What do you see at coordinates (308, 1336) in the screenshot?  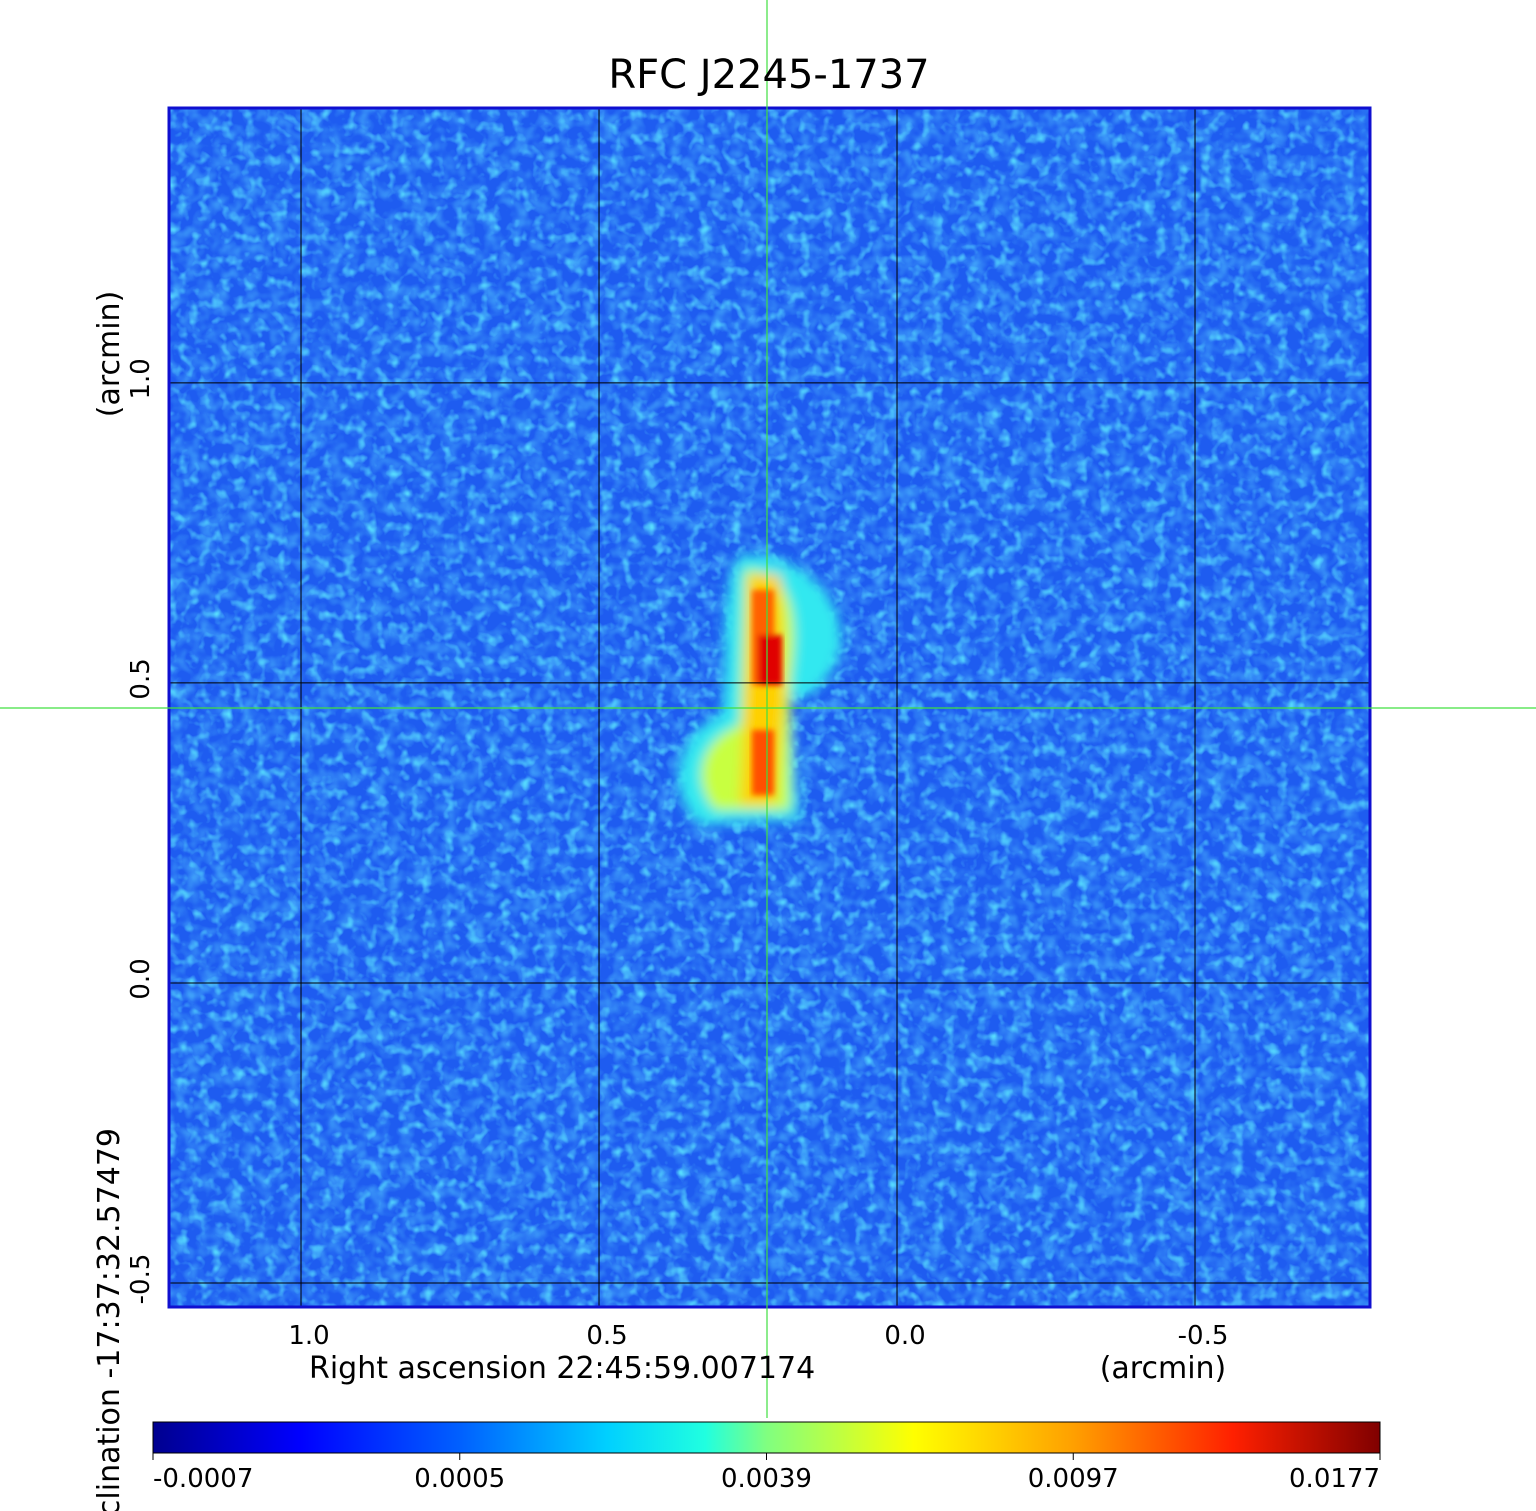 I see `x-tick-label: 1.0` at bounding box center [308, 1336].